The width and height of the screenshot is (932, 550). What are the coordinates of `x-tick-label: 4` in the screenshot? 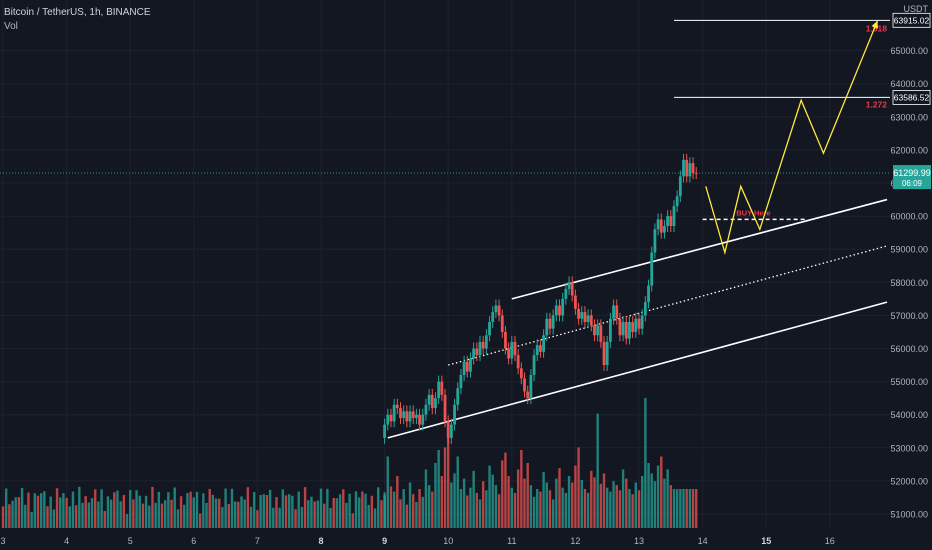 It's located at (66, 541).